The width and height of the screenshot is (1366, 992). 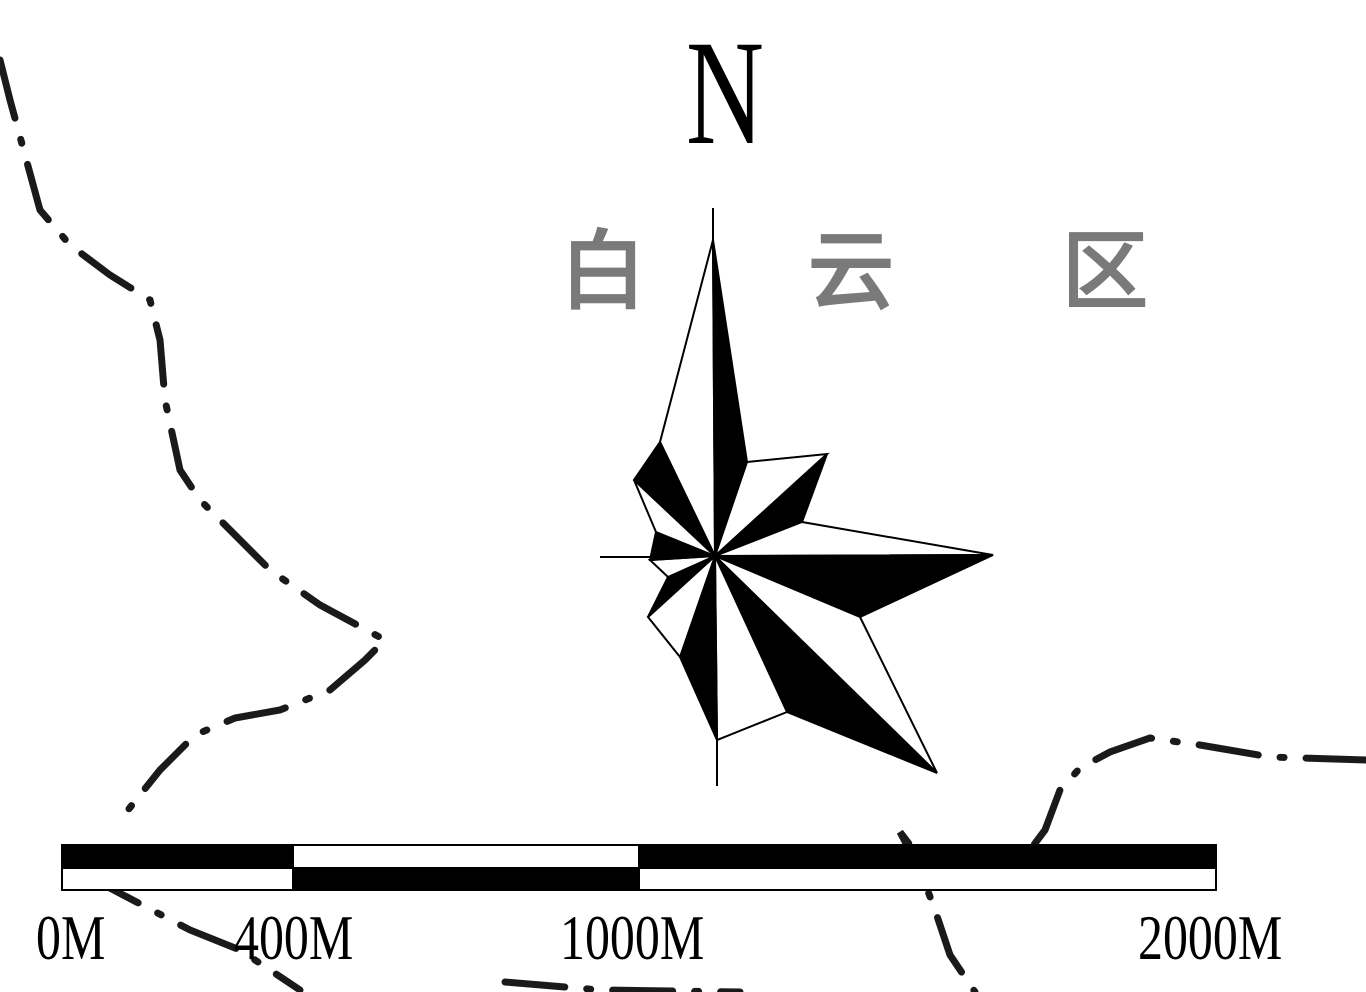 What do you see at coordinates (466, 879) in the screenshot?
I see `scale-bar-seg2-bottom` at bounding box center [466, 879].